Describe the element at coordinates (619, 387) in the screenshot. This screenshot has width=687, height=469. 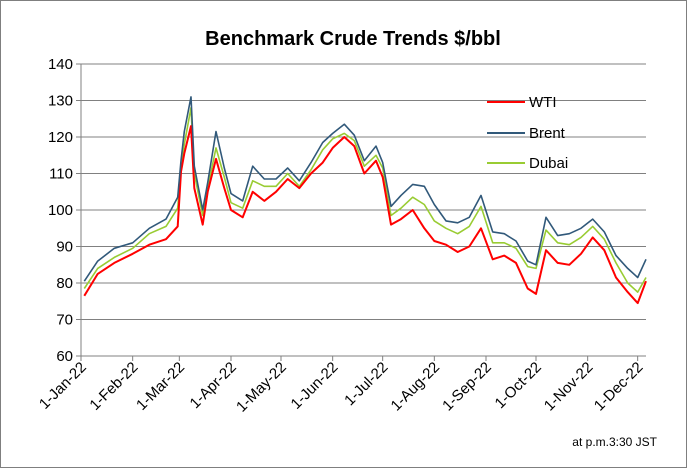
I see `x-tick-label: 1-Dec-22` at that location.